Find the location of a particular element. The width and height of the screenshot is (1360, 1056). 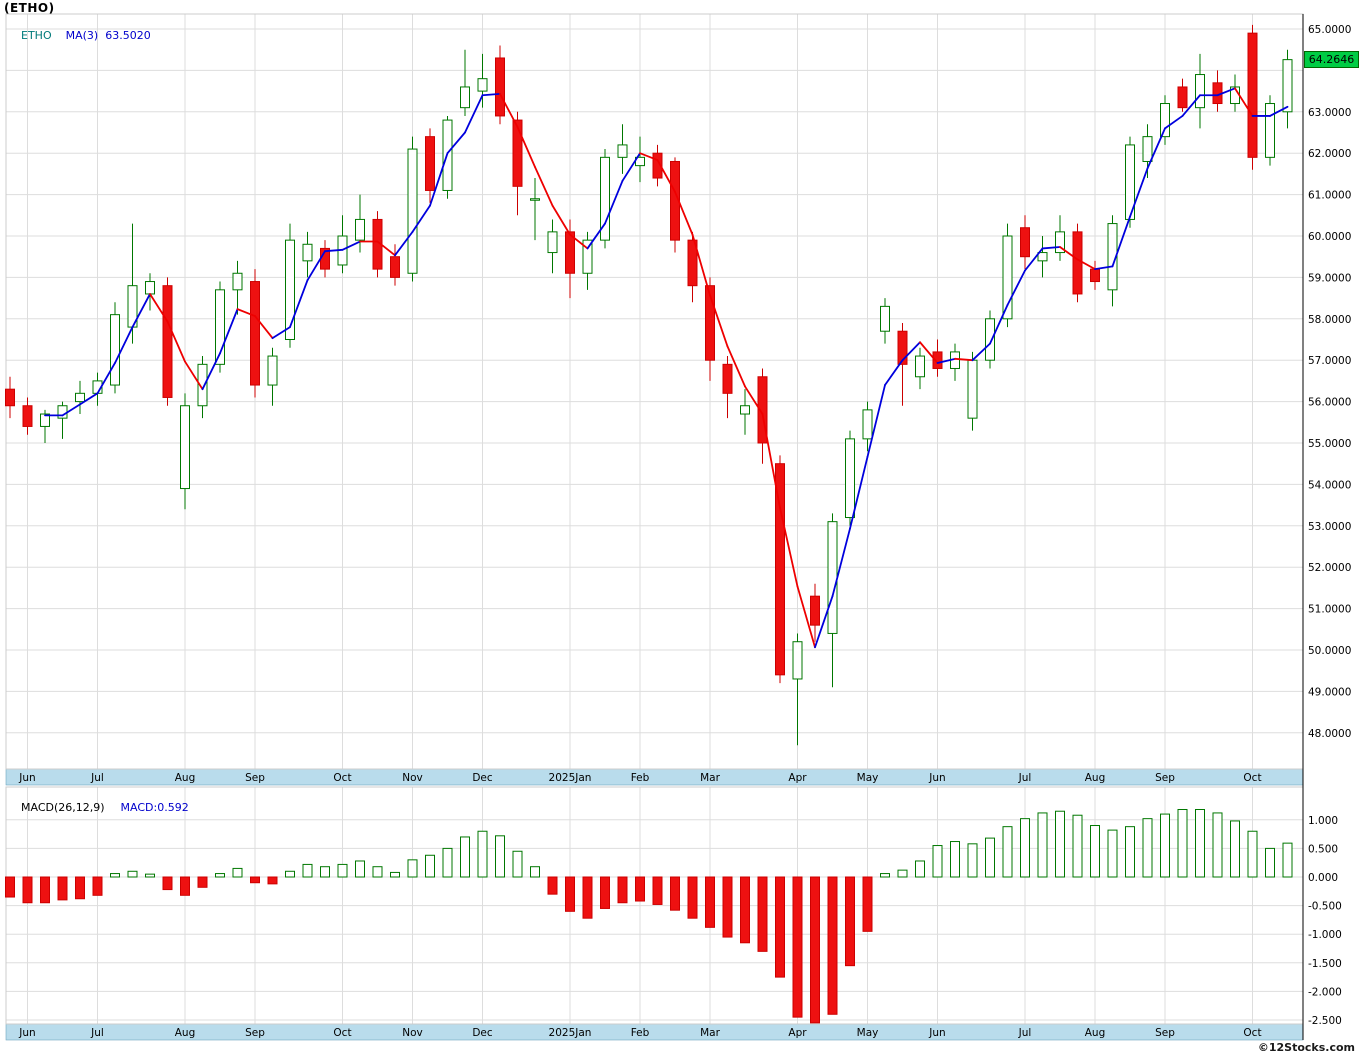

ma-label: MA(3) 63.5020 is located at coordinates (108, 35).